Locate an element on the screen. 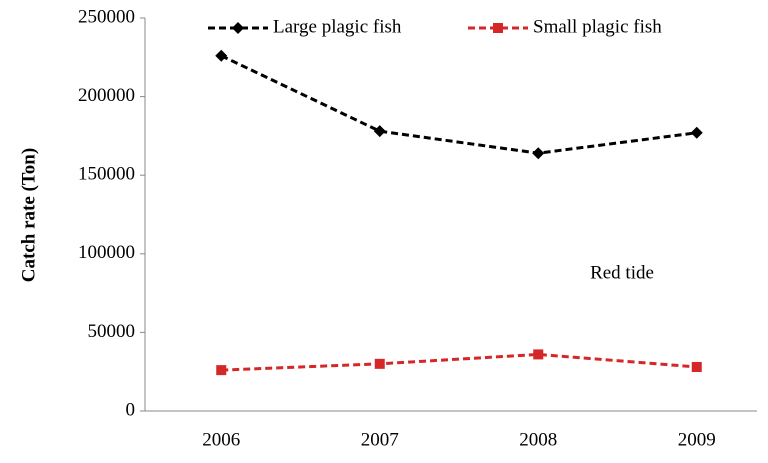 The height and width of the screenshot is (463, 768). x-tick-label: 2009 is located at coordinates (697, 439).